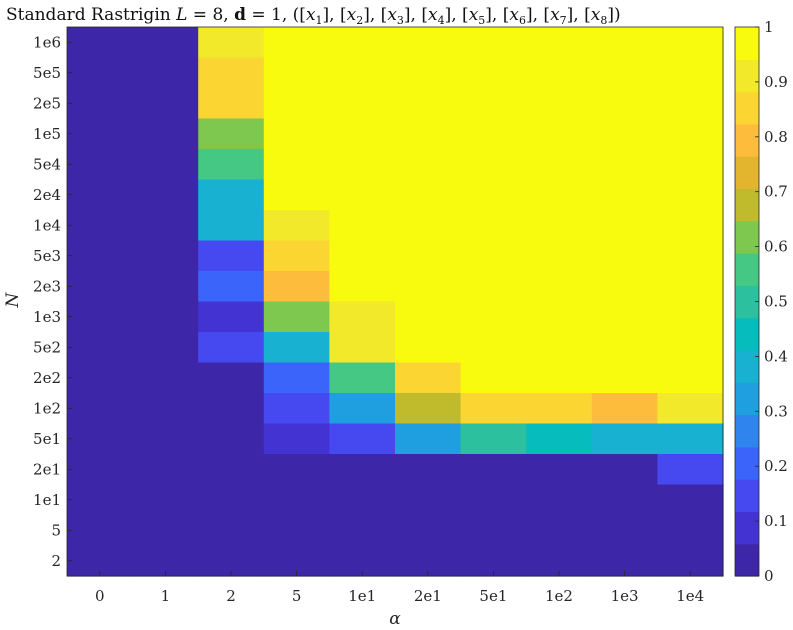 The image size is (793, 630). What do you see at coordinates (47, 225) in the screenshot?
I see `y-tick-label: 1e4` at bounding box center [47, 225].